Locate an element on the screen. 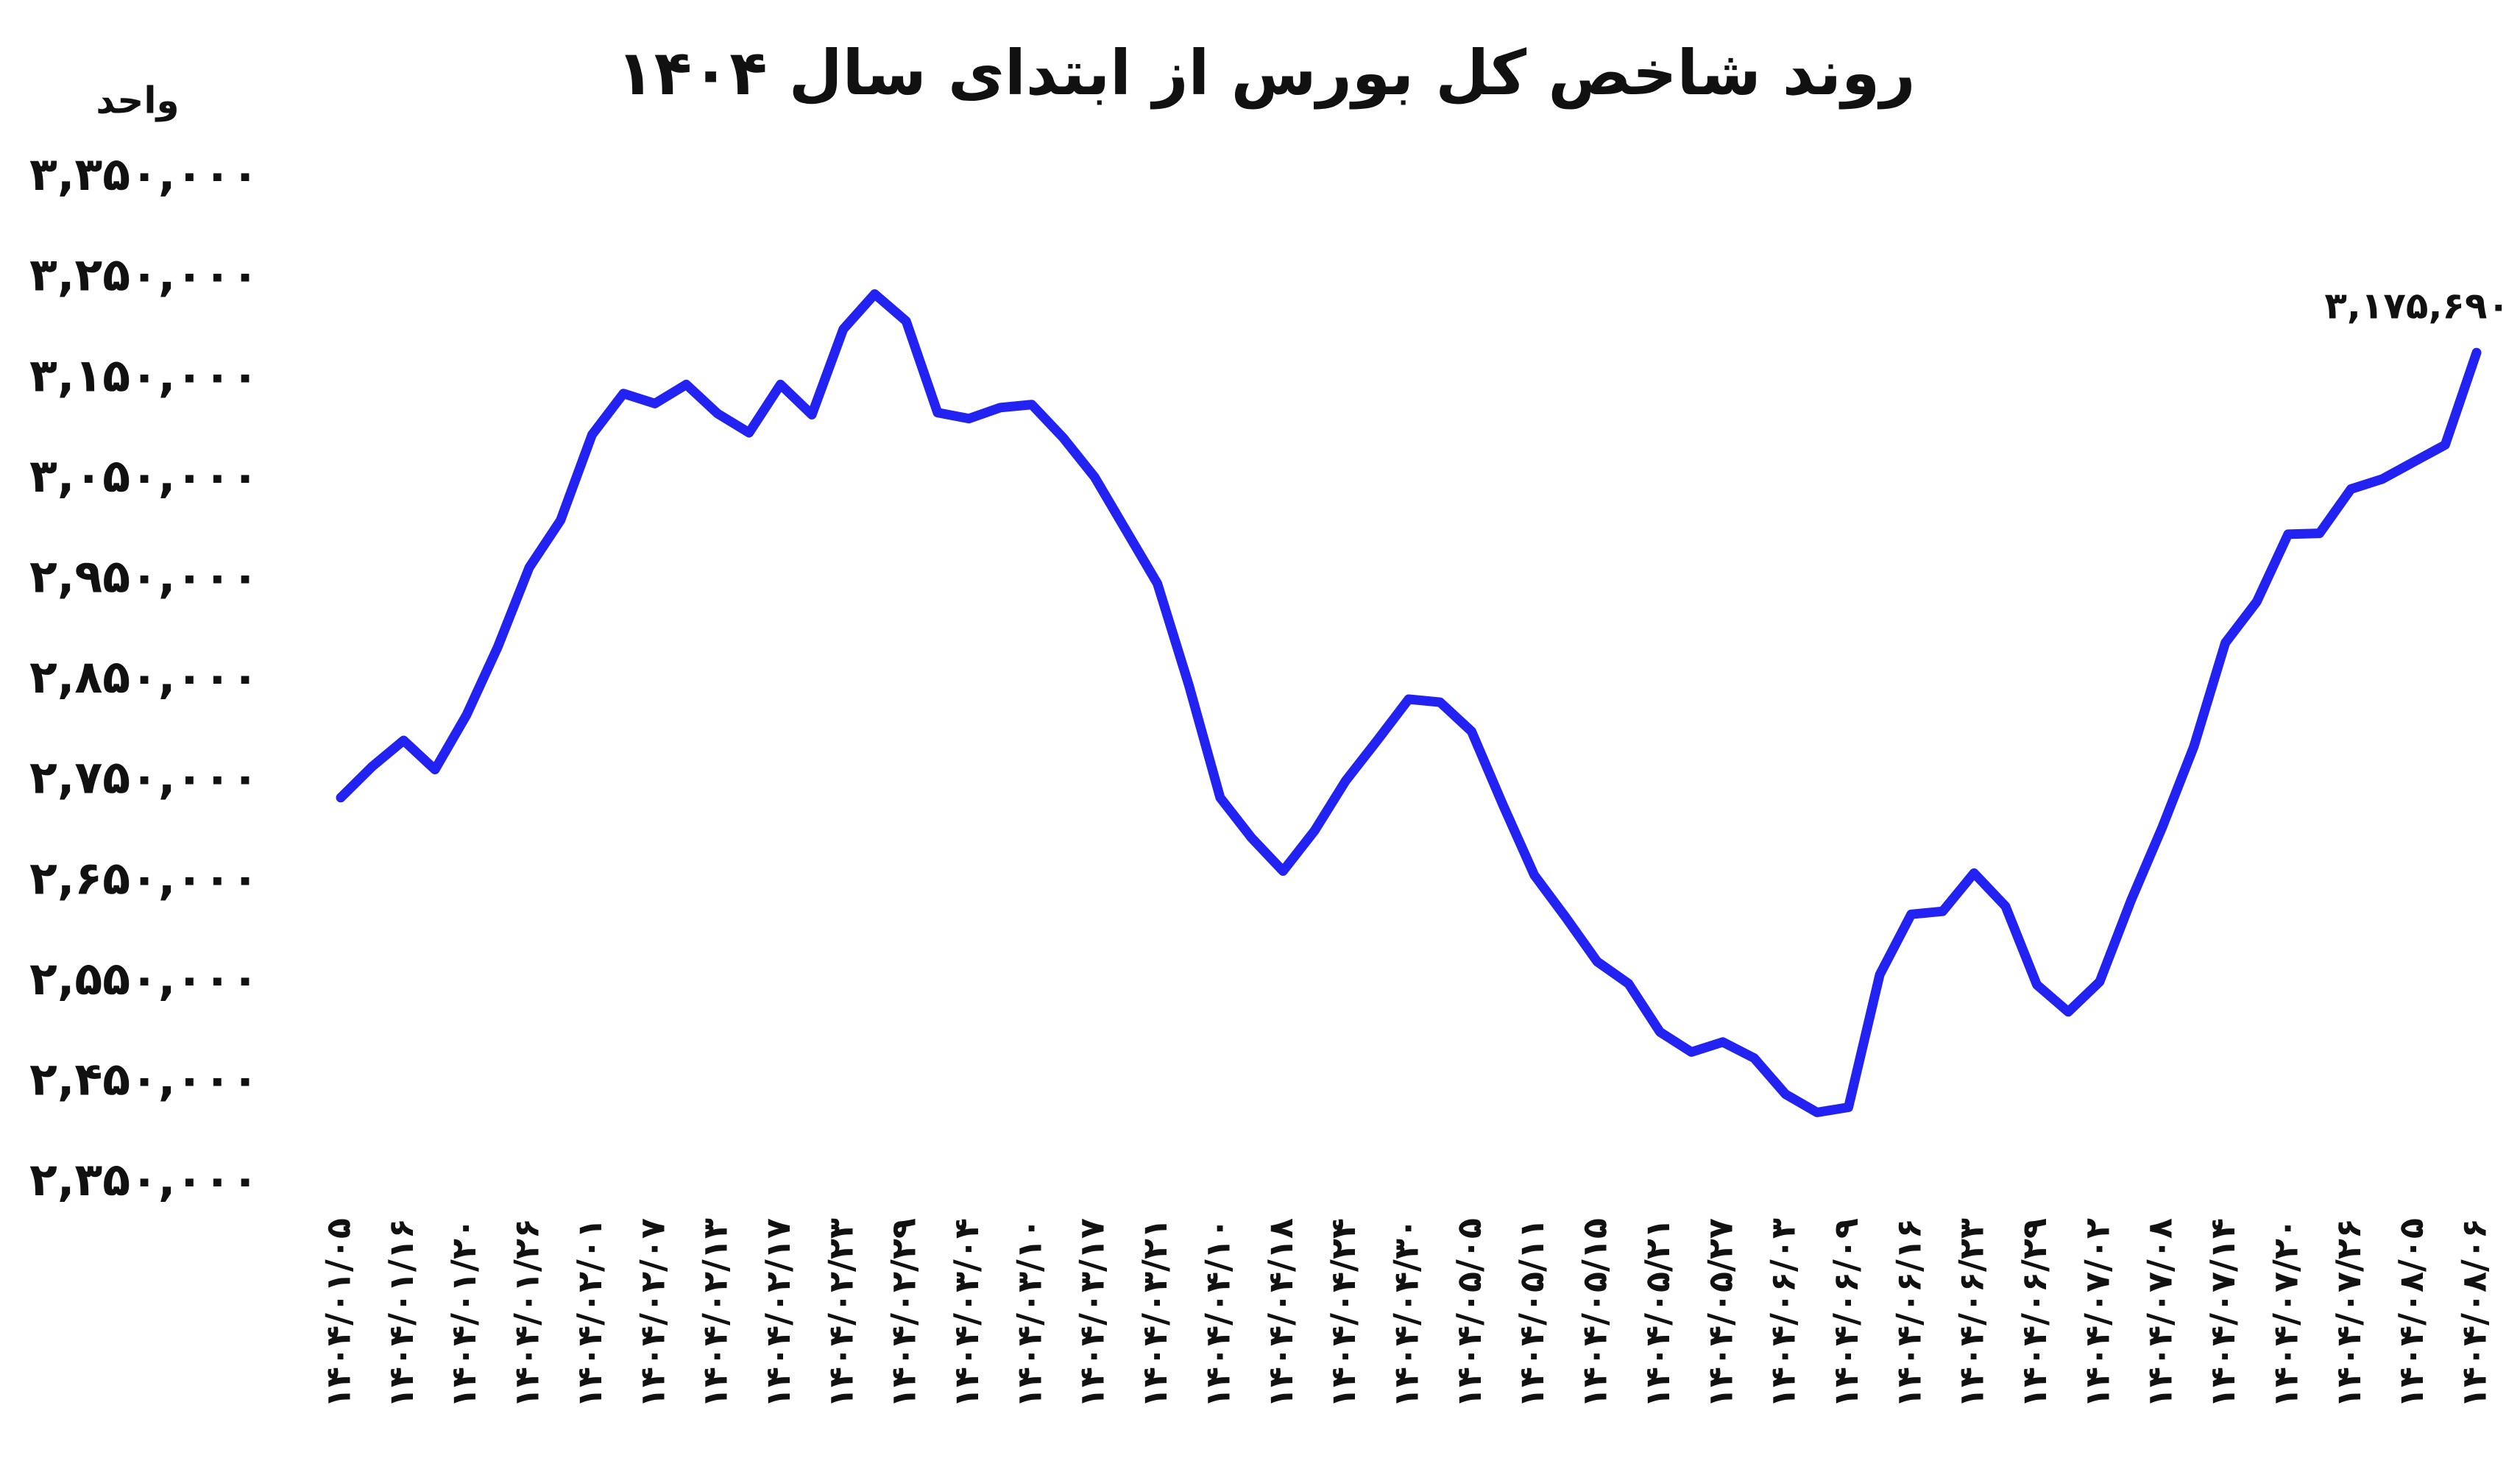 This screenshot has height=1458, width=2520. x-tick-label: ۱۴۰۴/۰۷/۰۲ is located at coordinates (2097, 1313).